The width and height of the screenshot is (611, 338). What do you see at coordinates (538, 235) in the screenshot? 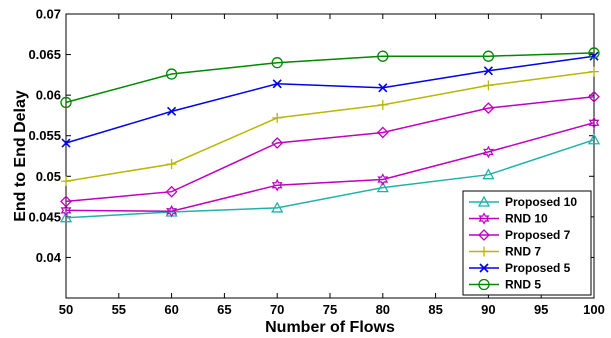
I see `legend-label: Proposed 7` at bounding box center [538, 235].